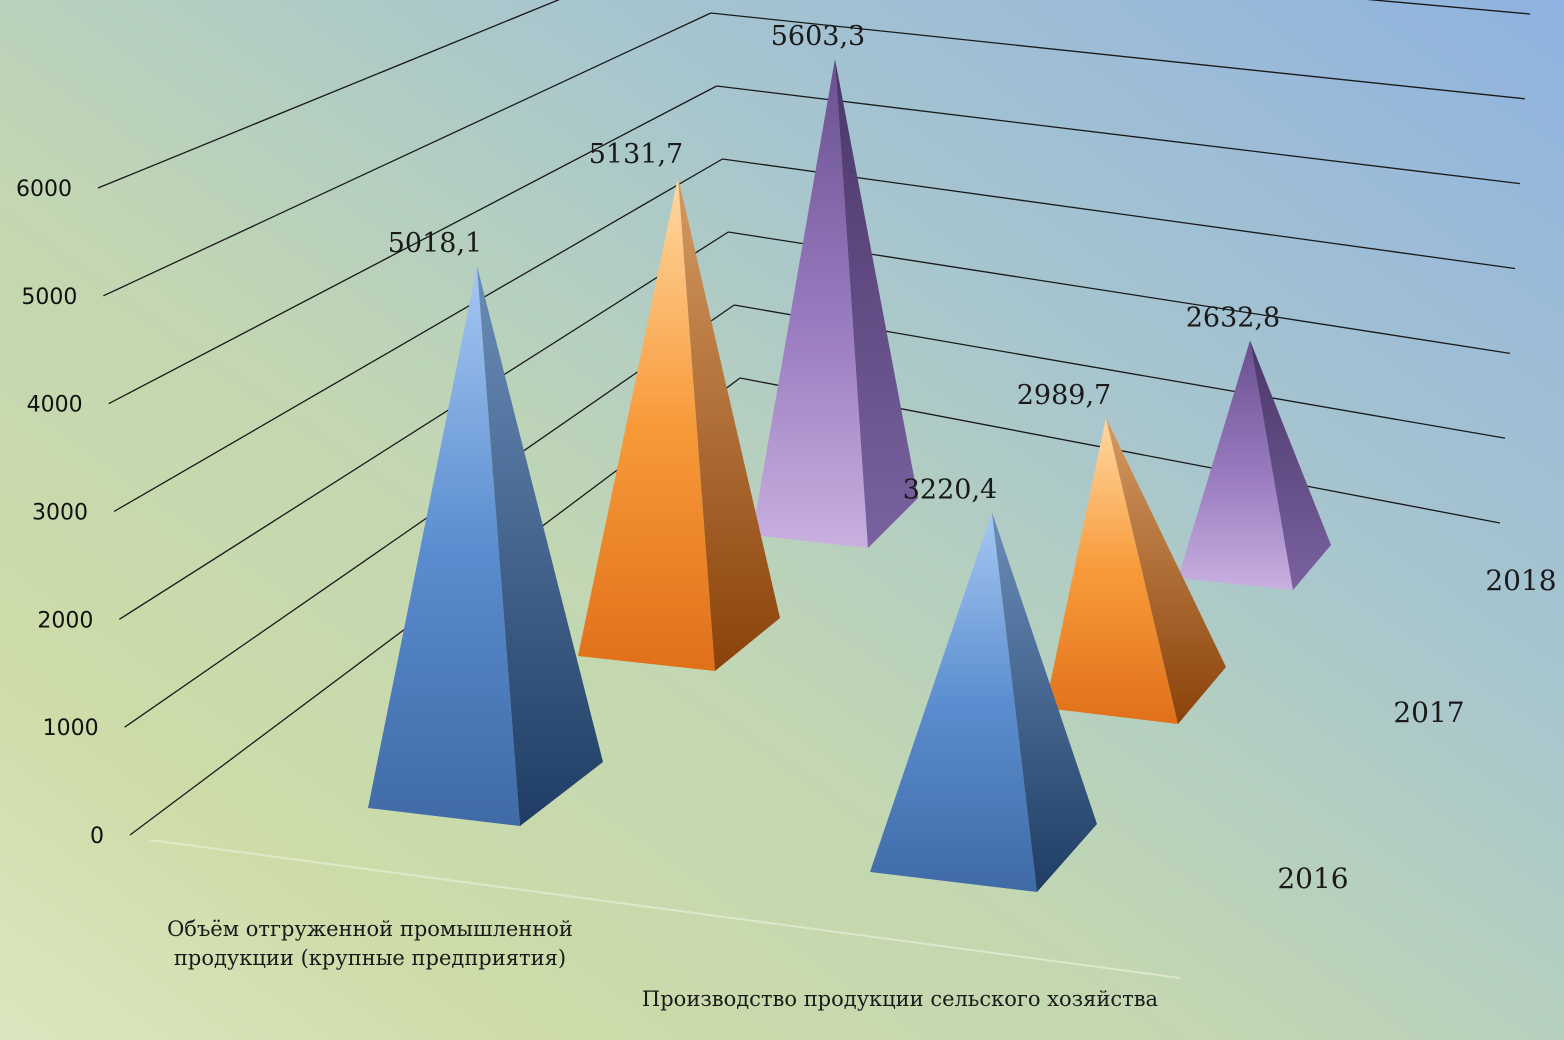  What do you see at coordinates (665, 909) in the screenshot?
I see `floor-line` at bounding box center [665, 909].